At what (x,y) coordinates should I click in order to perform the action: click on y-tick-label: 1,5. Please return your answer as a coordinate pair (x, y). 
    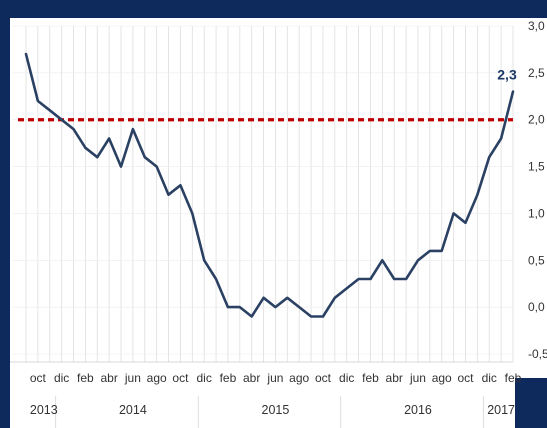
    Looking at the image, I should click on (536, 167).